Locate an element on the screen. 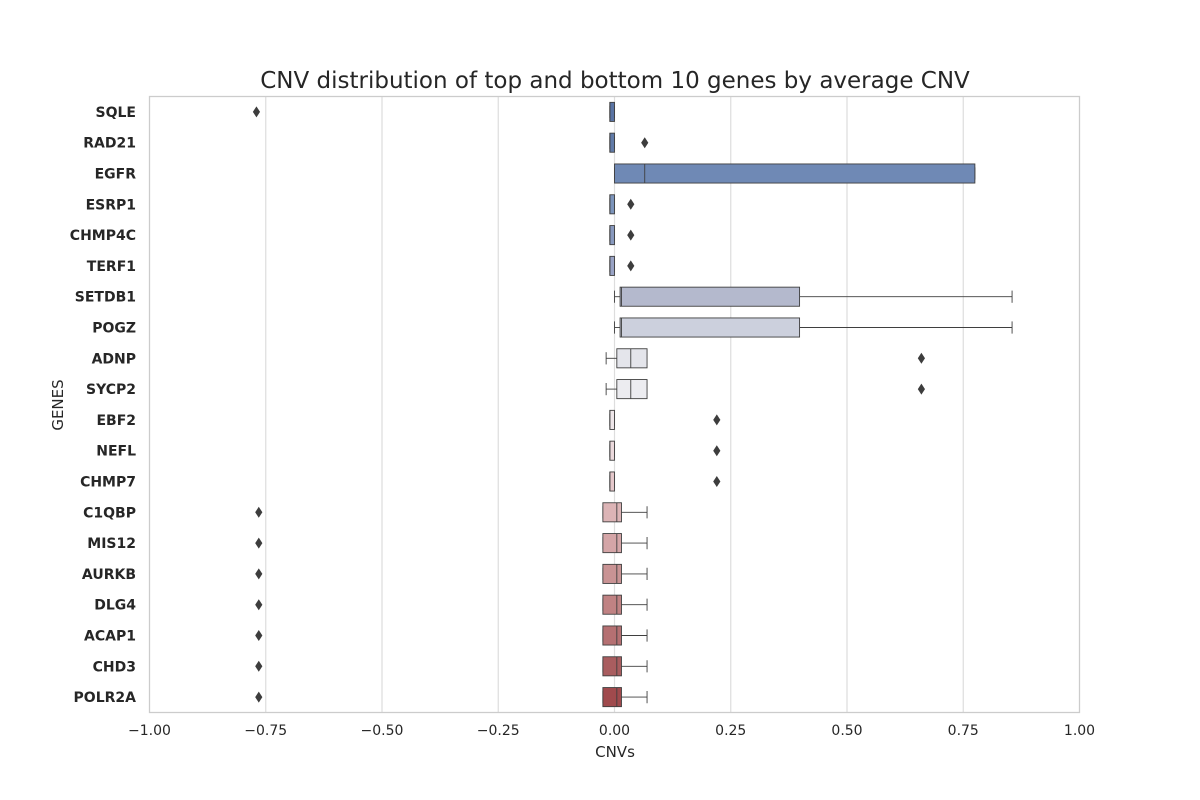 The width and height of the screenshot is (1200, 800). x-axis-label: CNVs is located at coordinates (615, 752).